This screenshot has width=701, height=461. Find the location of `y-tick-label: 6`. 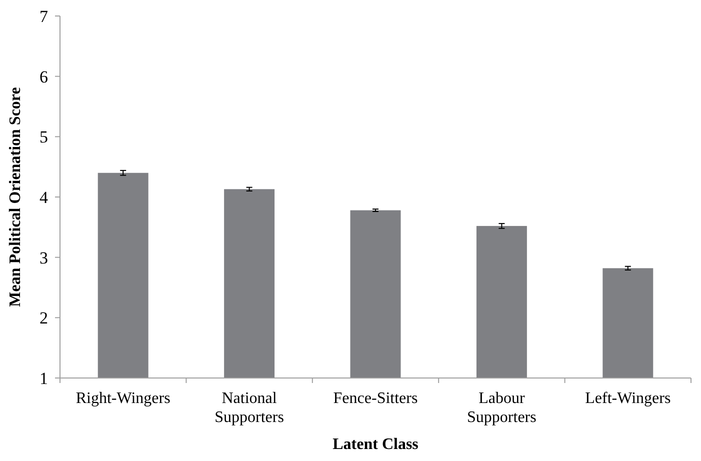

y-tick-label: 6 is located at coordinates (44, 76).